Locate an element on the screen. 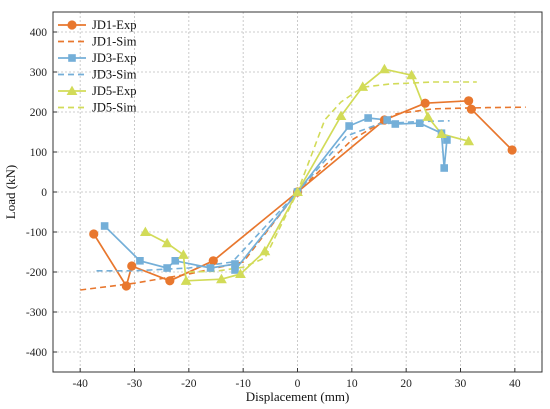 This screenshot has height=409, width=550. x-tick-label: 0 is located at coordinates (298, 384).